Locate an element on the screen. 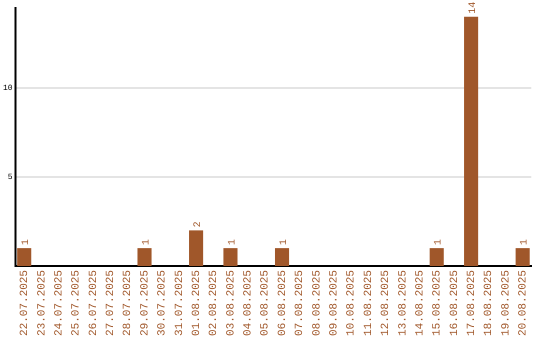  y-tick-label: 10 is located at coordinates (7, 89).